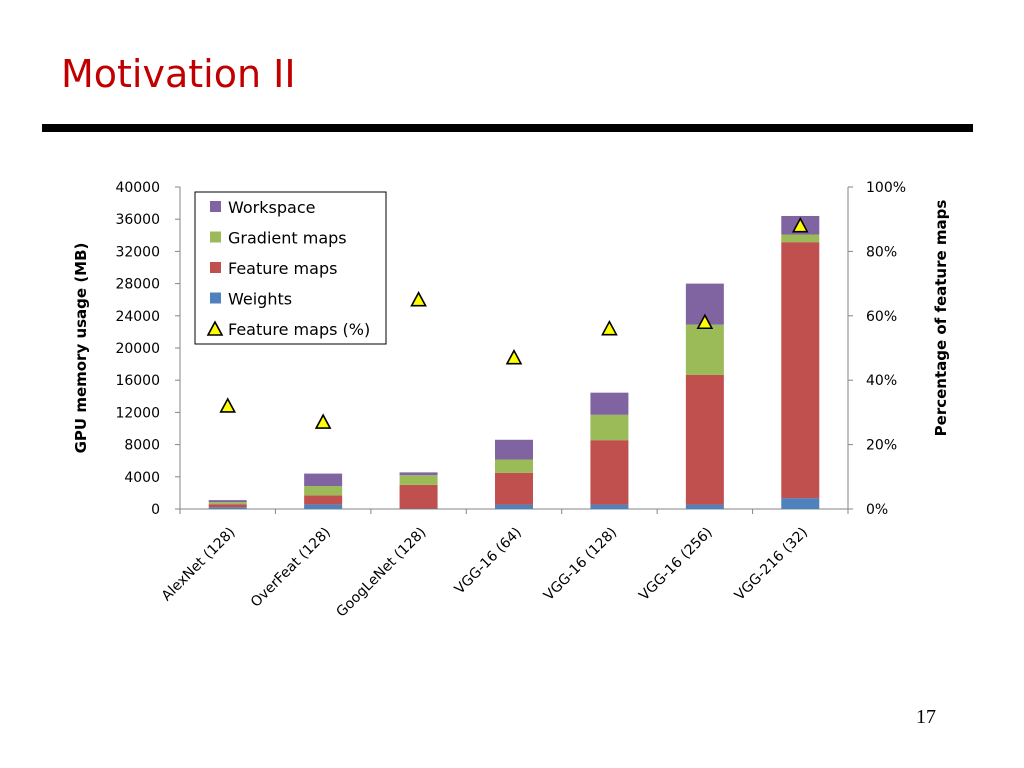 This screenshot has width=1024, height=768. Describe the element at coordinates (287, 238) in the screenshot. I see `legend-label: Gradient maps` at that location.